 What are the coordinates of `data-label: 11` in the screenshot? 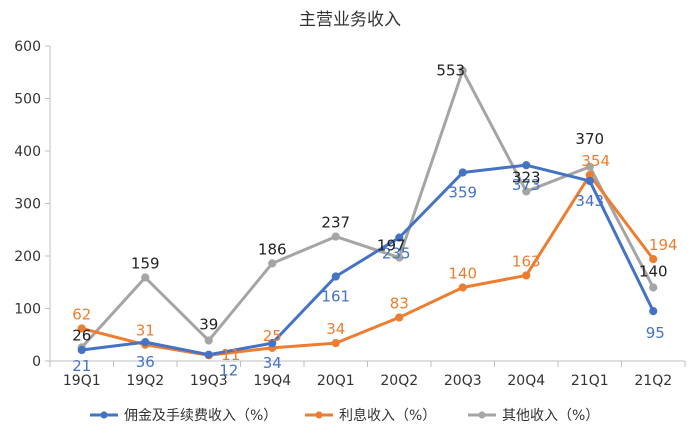 It's located at (230, 355).